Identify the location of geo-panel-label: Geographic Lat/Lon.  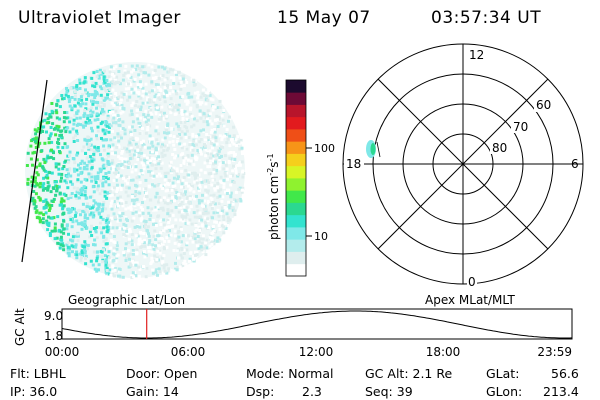
(126, 300).